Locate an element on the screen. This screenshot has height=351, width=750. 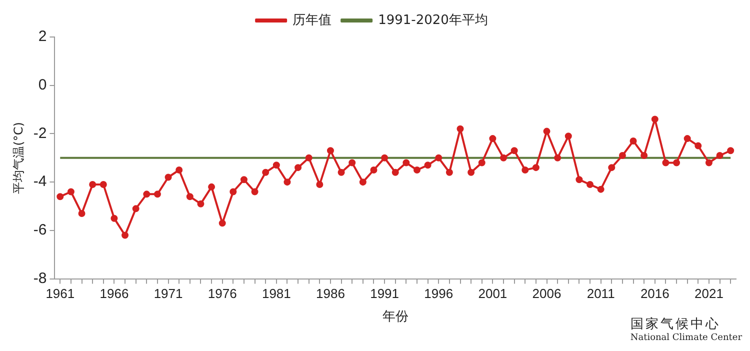
x-tick-label: 1981 is located at coordinates (276, 294).